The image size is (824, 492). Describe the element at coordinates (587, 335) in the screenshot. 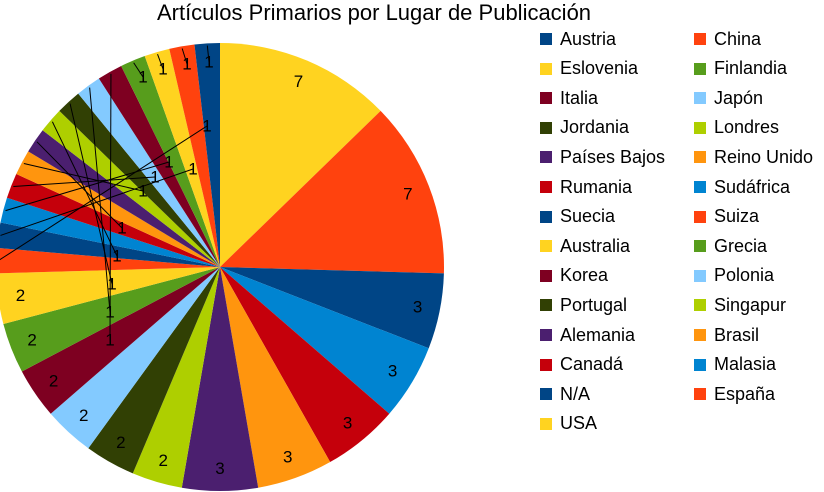

I see `legend-item-alemania: Alemania` at that location.